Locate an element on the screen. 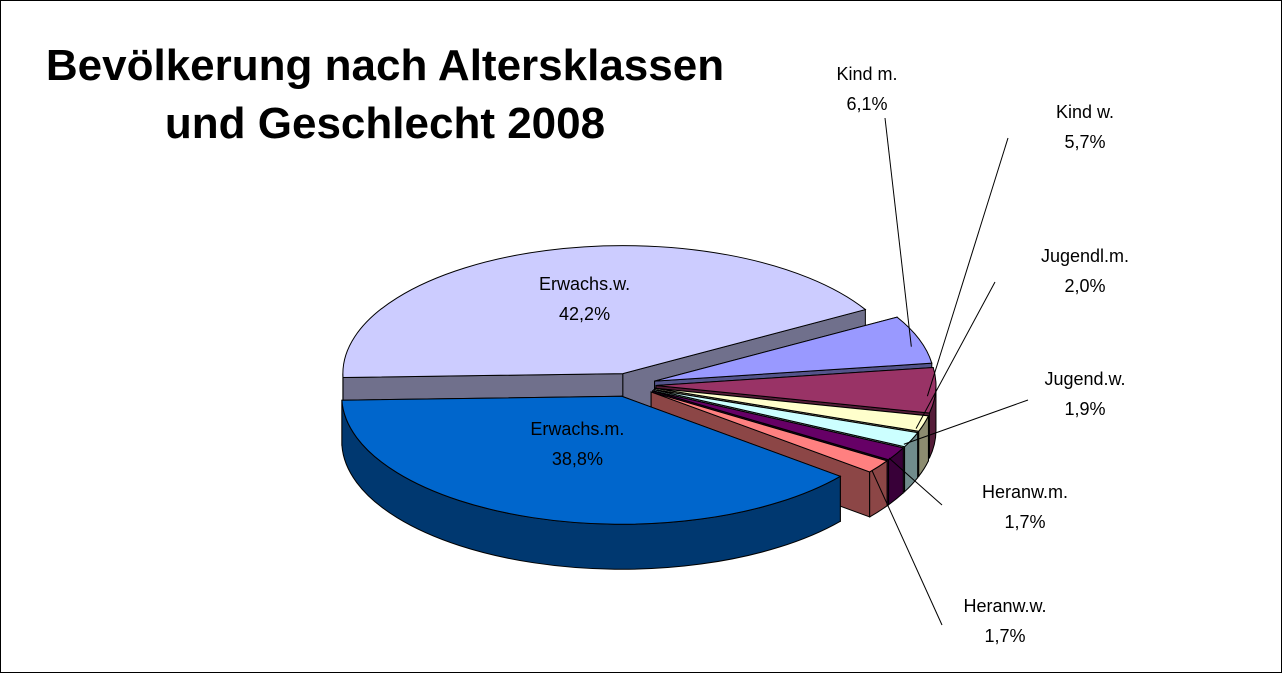 The height and width of the screenshot is (673, 1282). slice-label-name: Kind m. is located at coordinates (866, 74).